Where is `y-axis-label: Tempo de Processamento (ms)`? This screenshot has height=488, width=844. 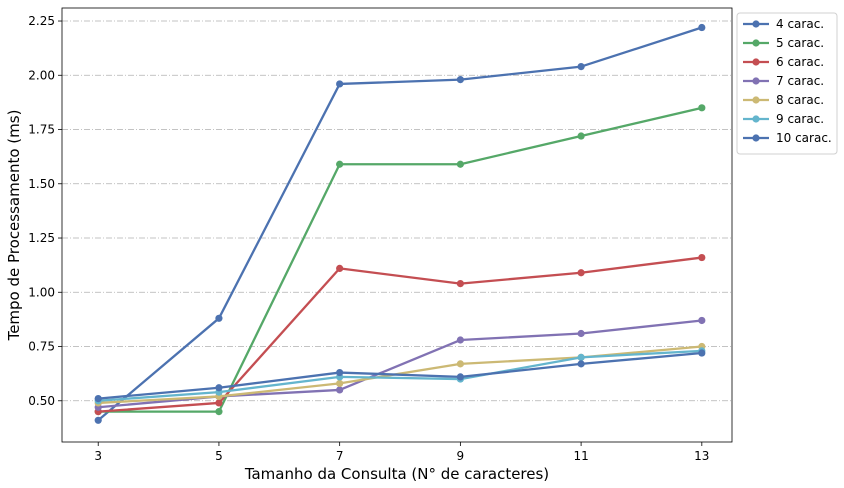 y-axis-label: Tempo de Processamento (ms) is located at coordinates (14, 226).